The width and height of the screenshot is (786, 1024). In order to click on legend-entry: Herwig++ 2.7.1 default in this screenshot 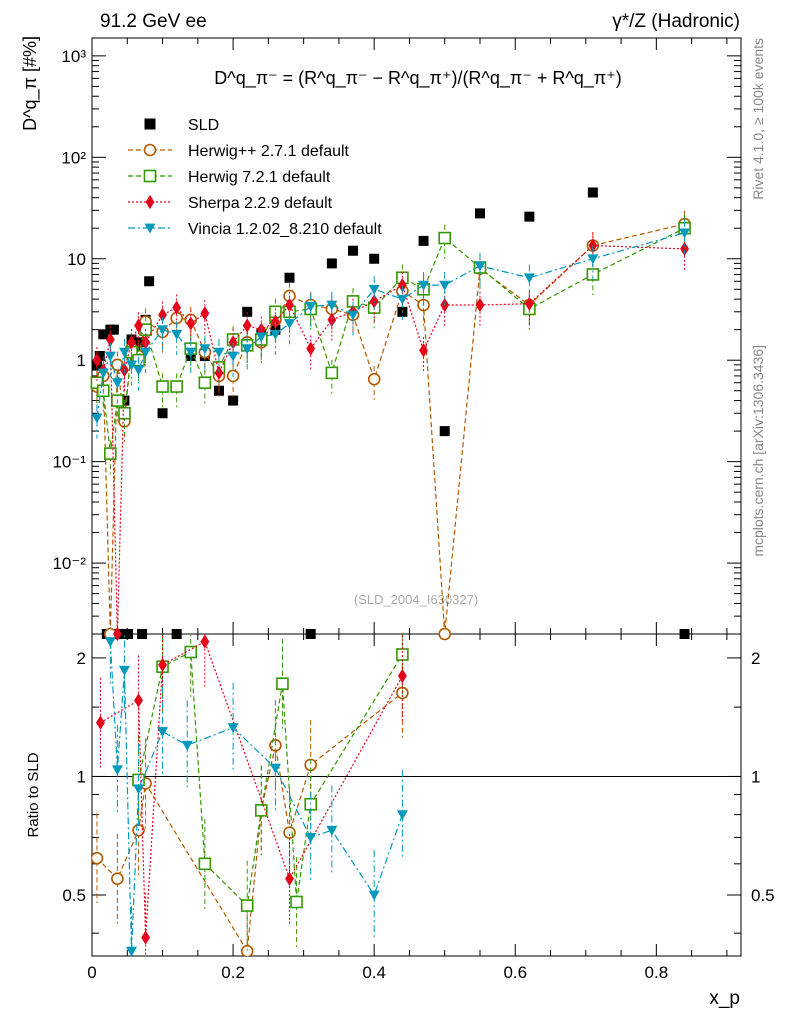, I will do `click(239, 151)`.